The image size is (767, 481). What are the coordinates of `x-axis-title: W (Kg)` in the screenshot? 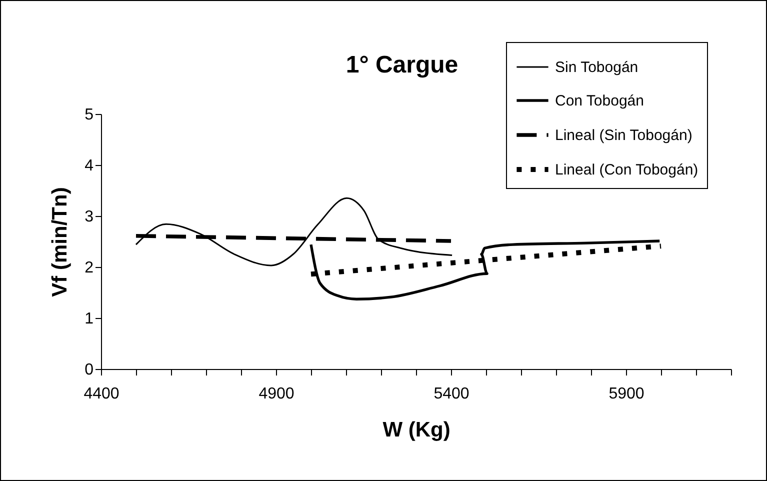 It's located at (416, 430).